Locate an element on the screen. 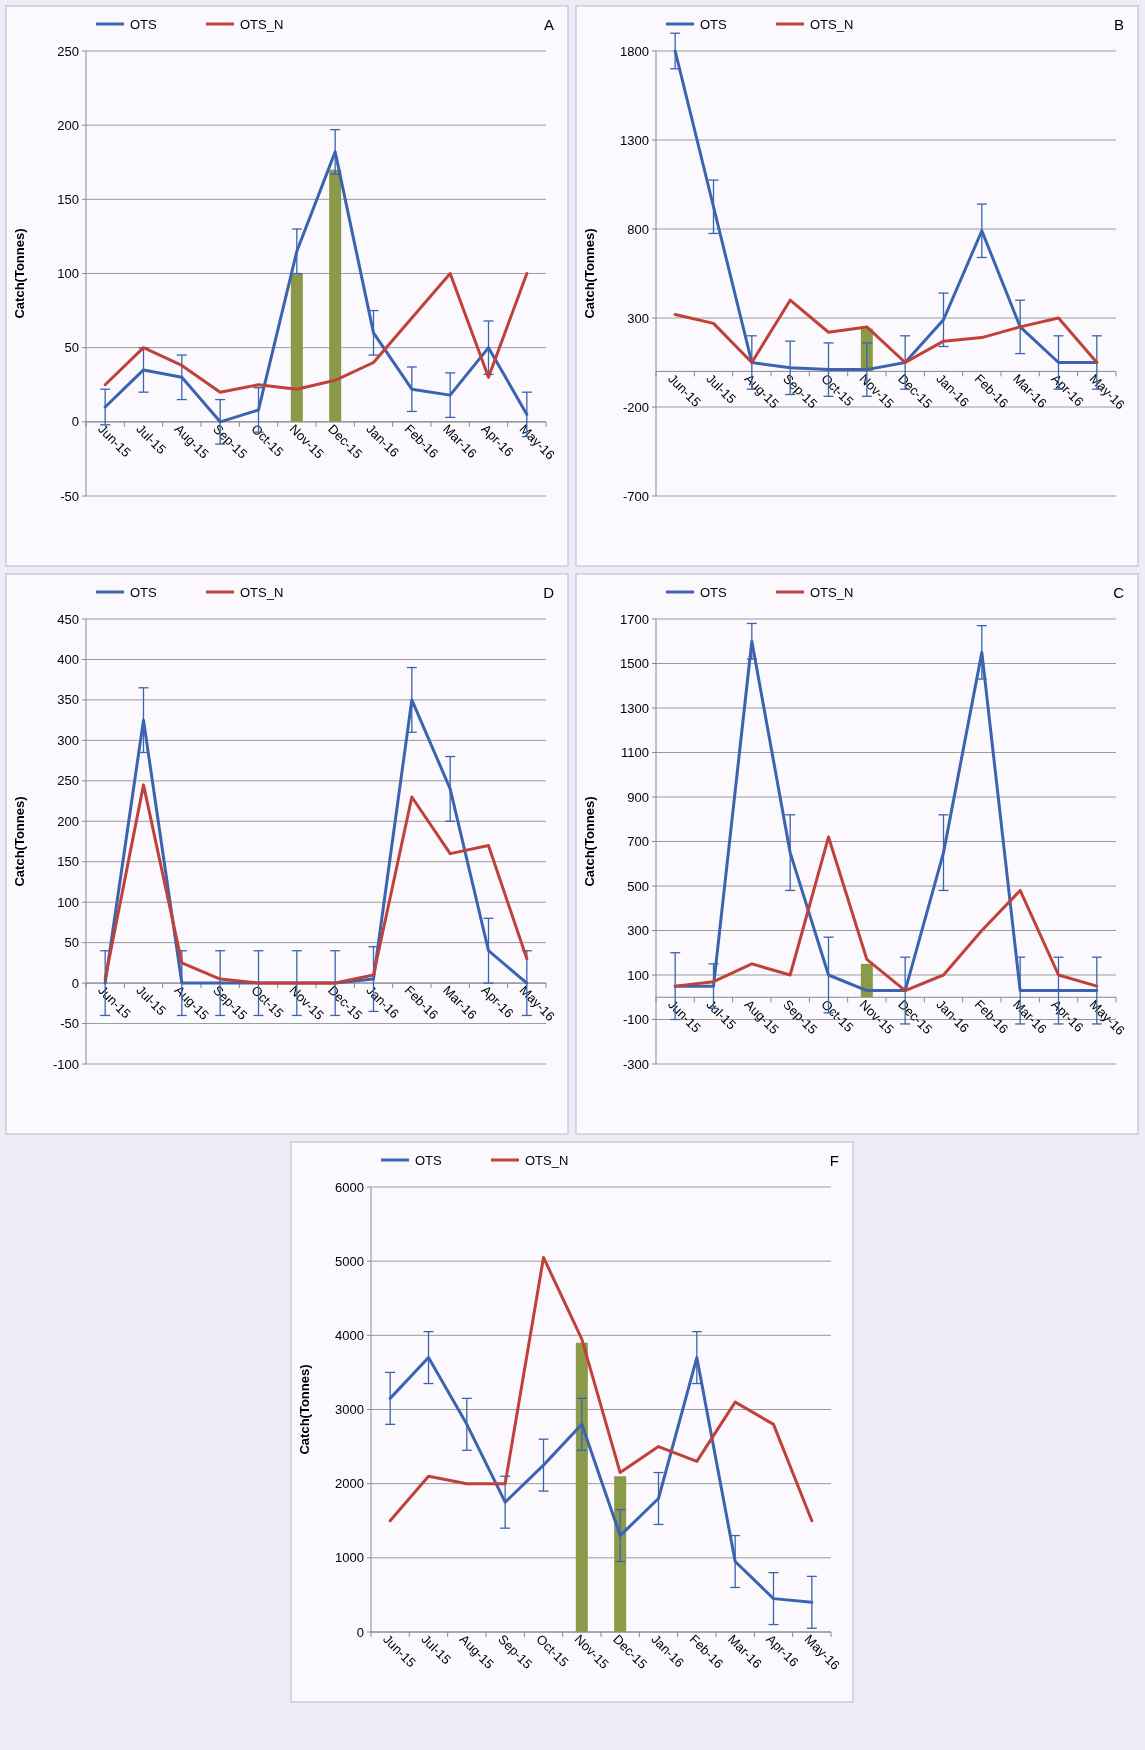  y-tick-label: 6000 is located at coordinates (349, 1187).